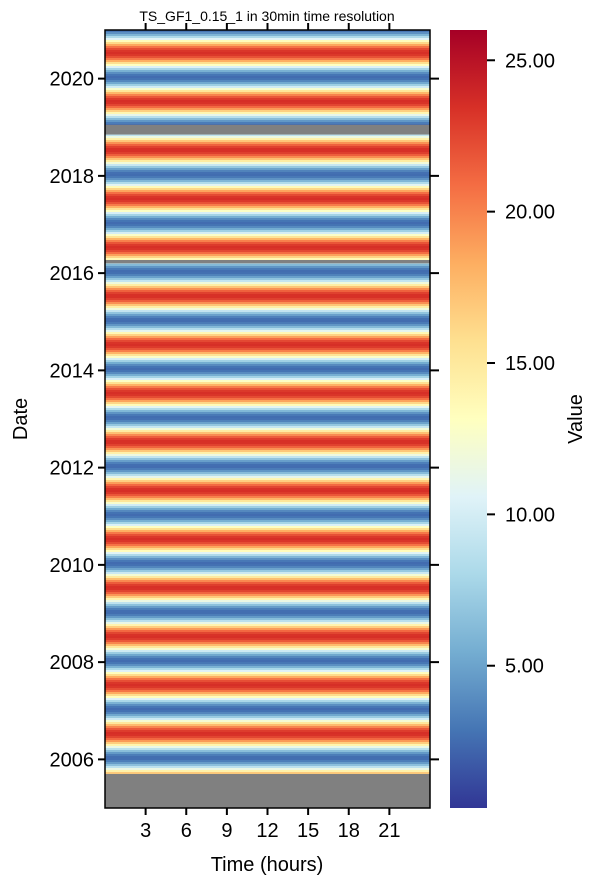 This screenshot has height=884, width=597. What do you see at coordinates (72, 371) in the screenshot?
I see `y-tick-label: 2014` at bounding box center [72, 371].